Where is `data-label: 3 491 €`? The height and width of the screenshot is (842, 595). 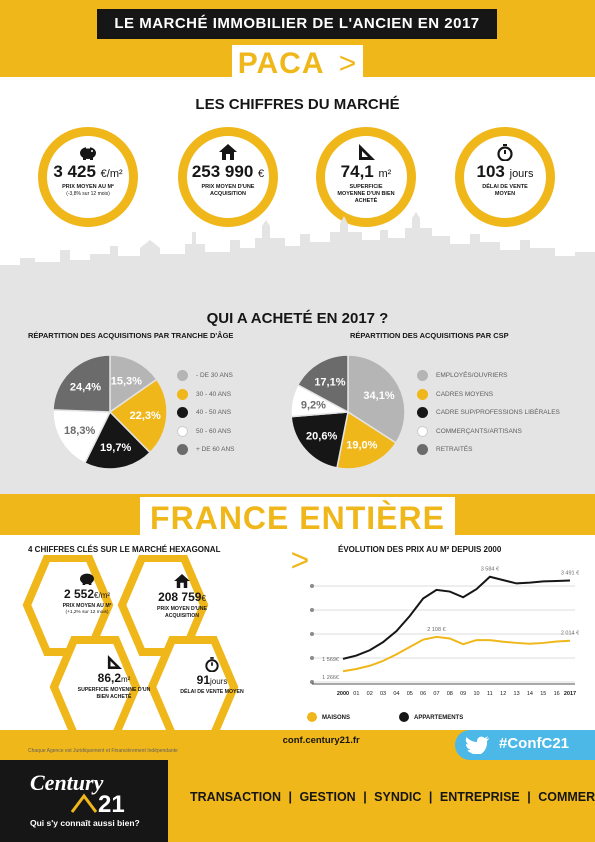 data-label: 3 491 € is located at coordinates (570, 574).